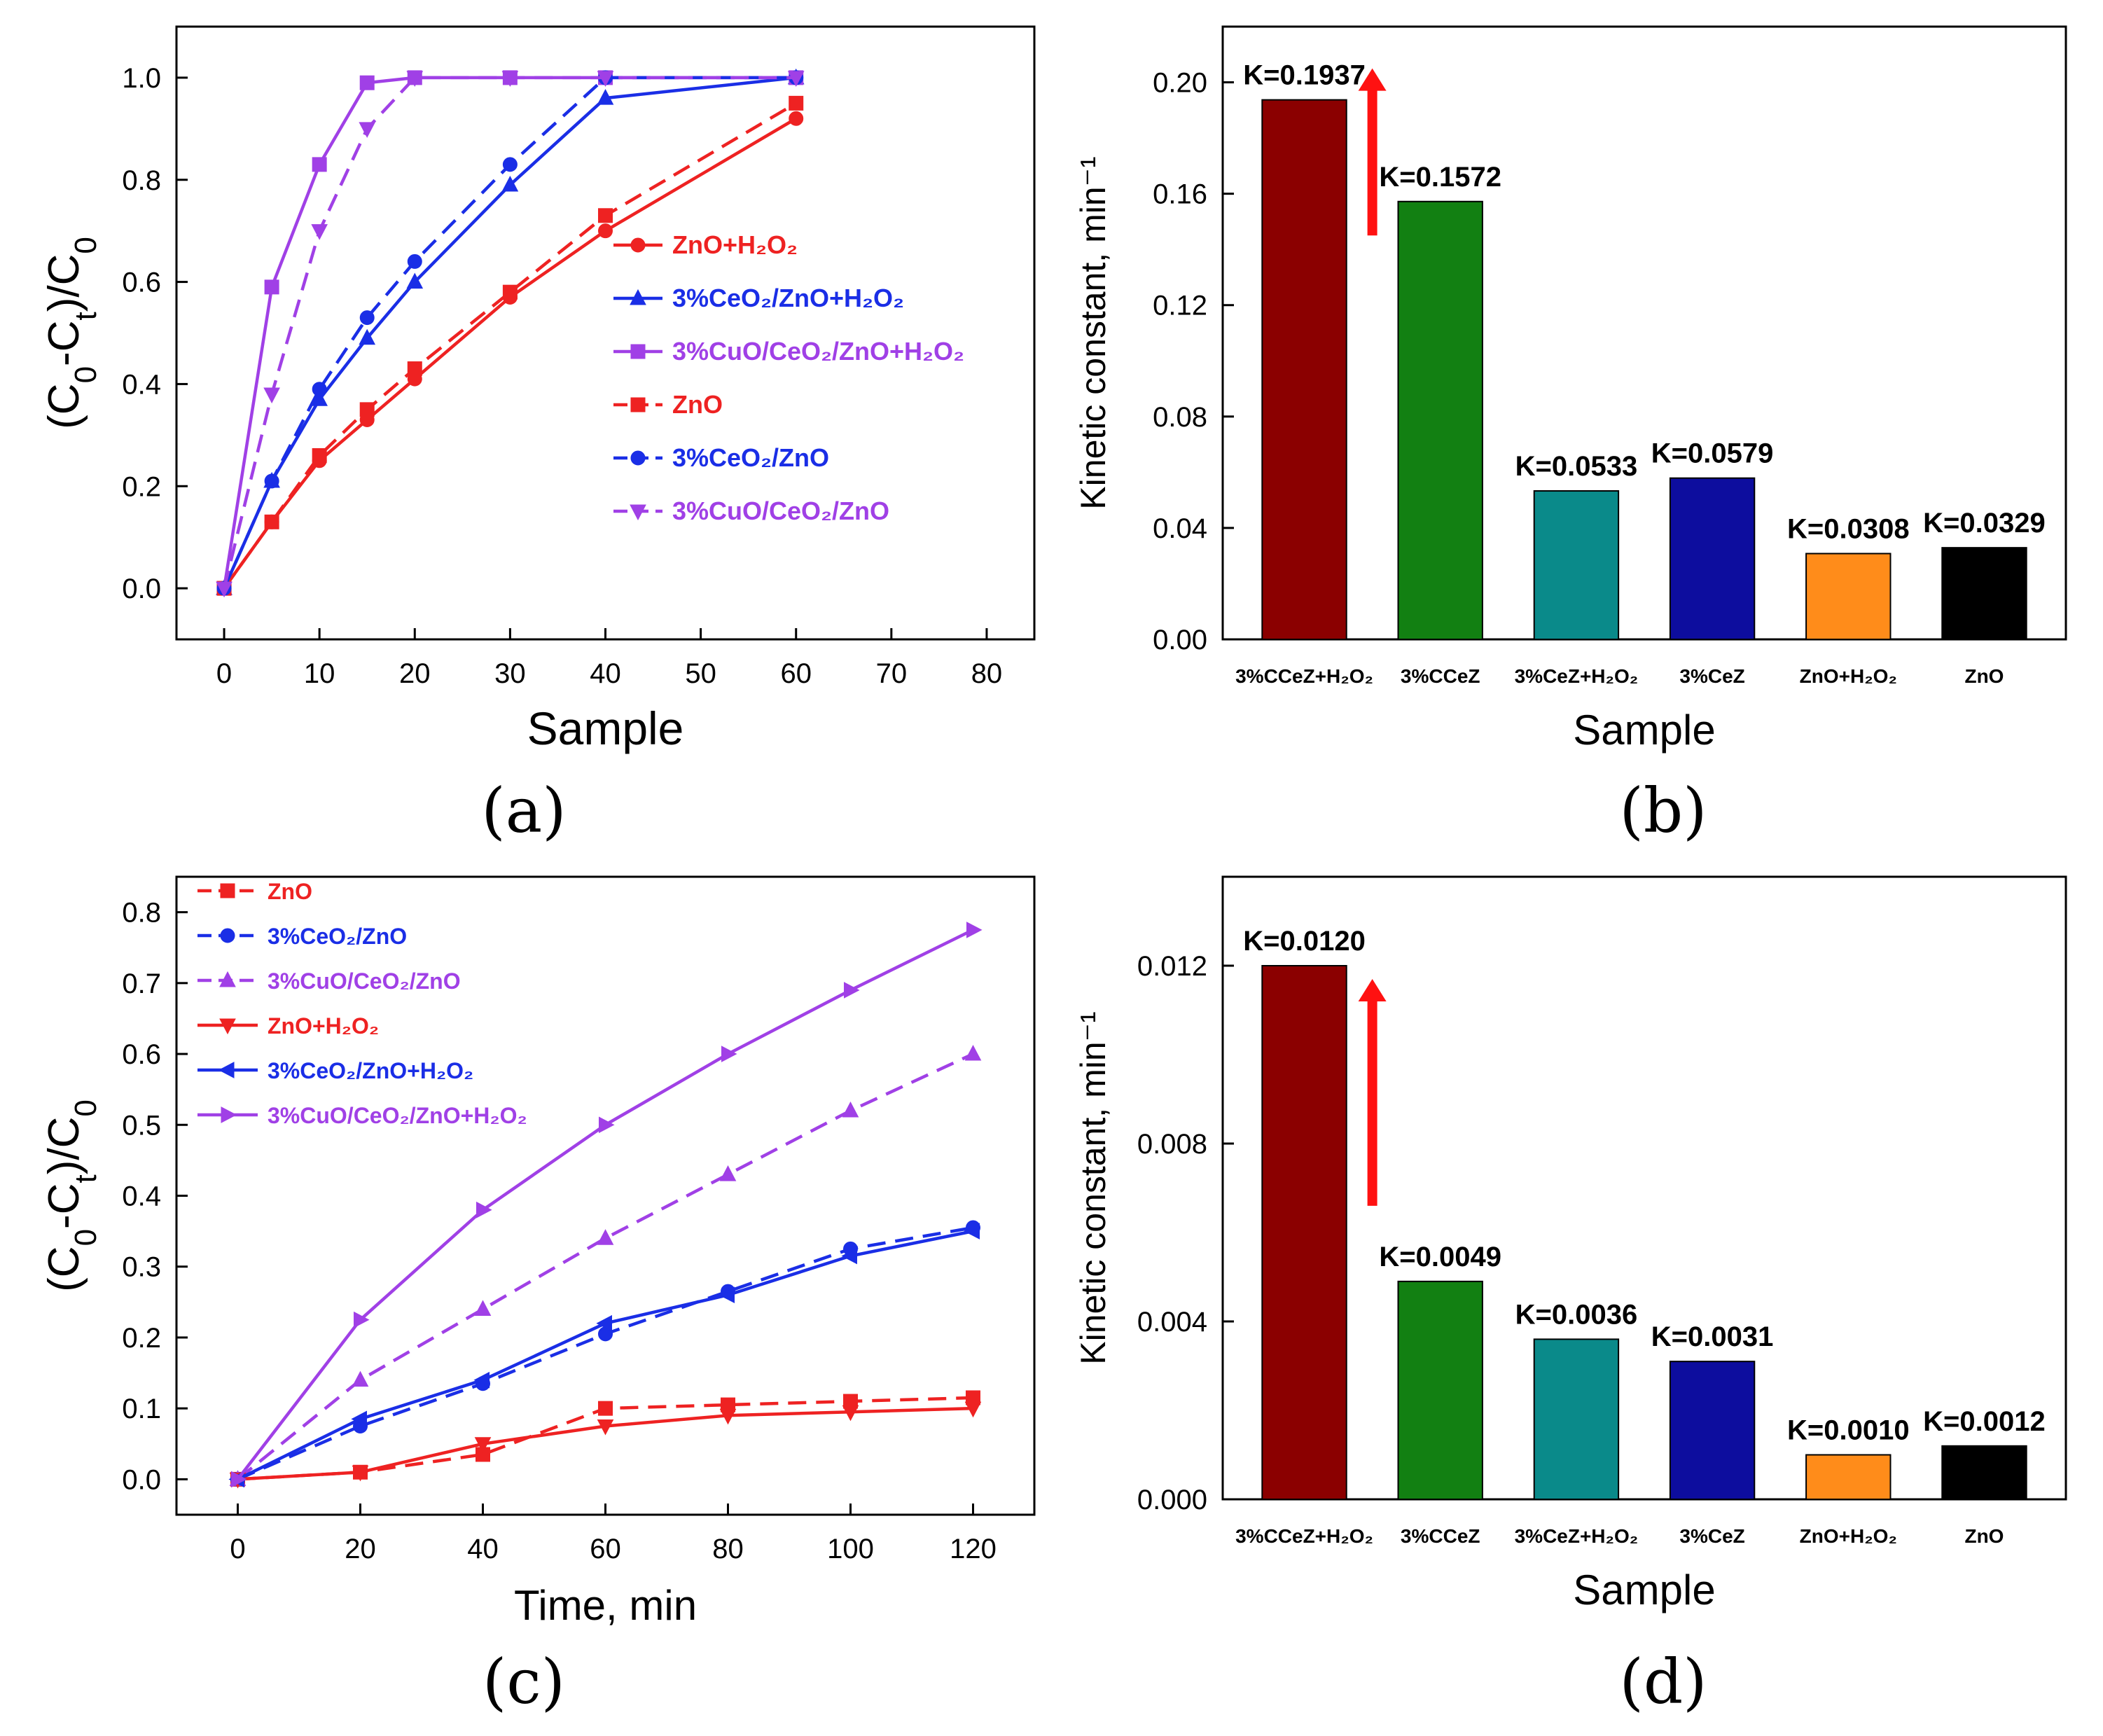 The width and height of the screenshot is (2103, 1736). I want to click on series-line-3%CeO2/ZnO, so click(509, 332).